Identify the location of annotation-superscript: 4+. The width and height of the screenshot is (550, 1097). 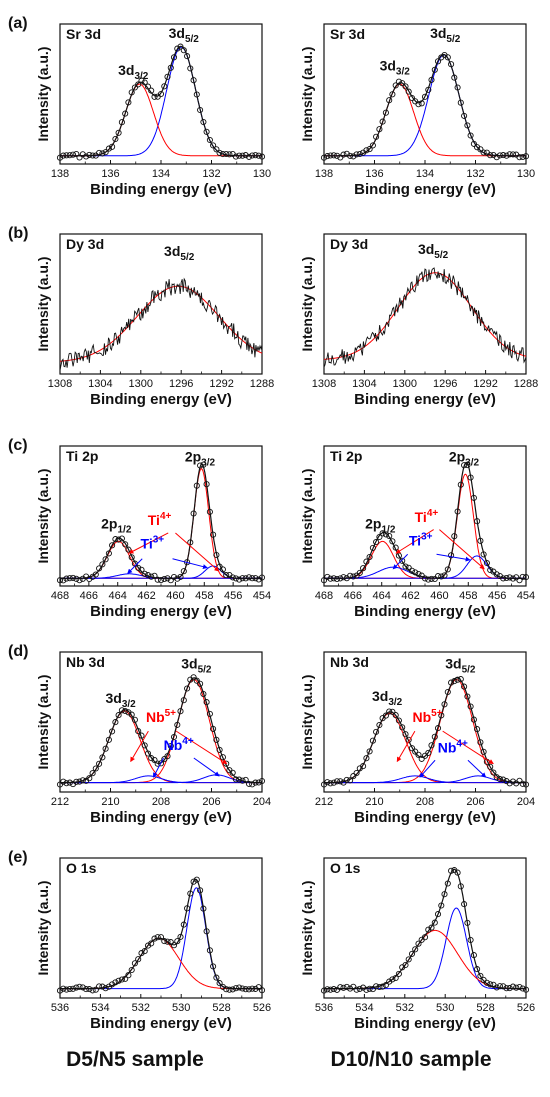
(433, 513).